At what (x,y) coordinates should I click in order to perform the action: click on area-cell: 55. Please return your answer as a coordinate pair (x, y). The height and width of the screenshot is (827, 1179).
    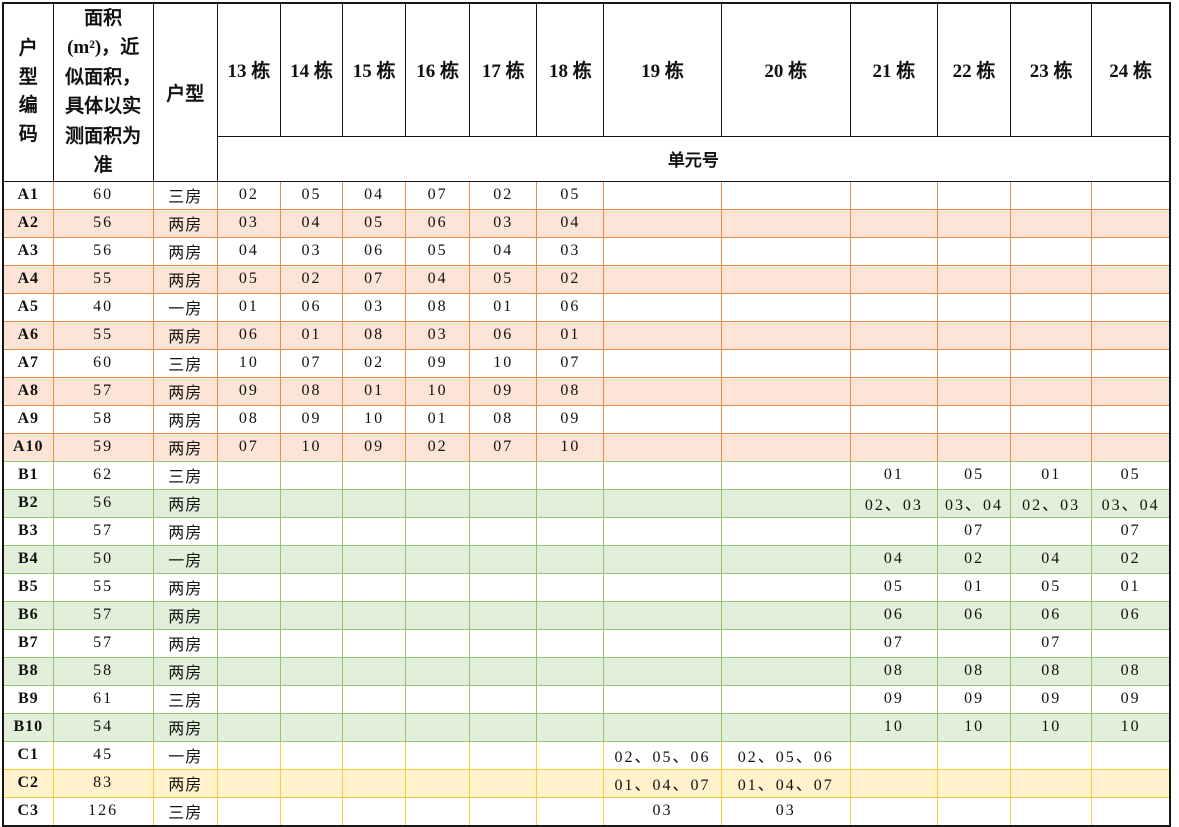
    Looking at the image, I should click on (103, 279).